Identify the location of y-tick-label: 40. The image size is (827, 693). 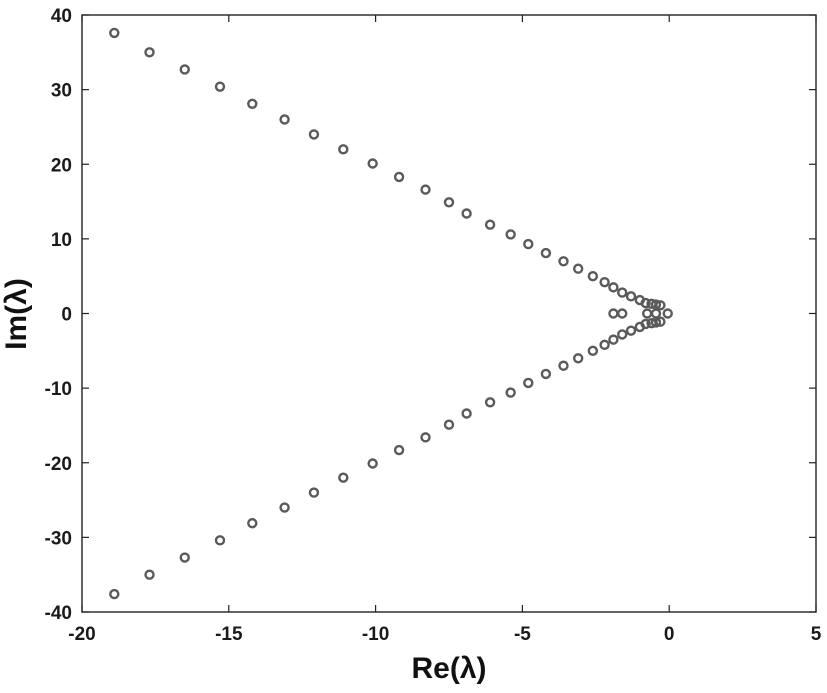
(61, 16).